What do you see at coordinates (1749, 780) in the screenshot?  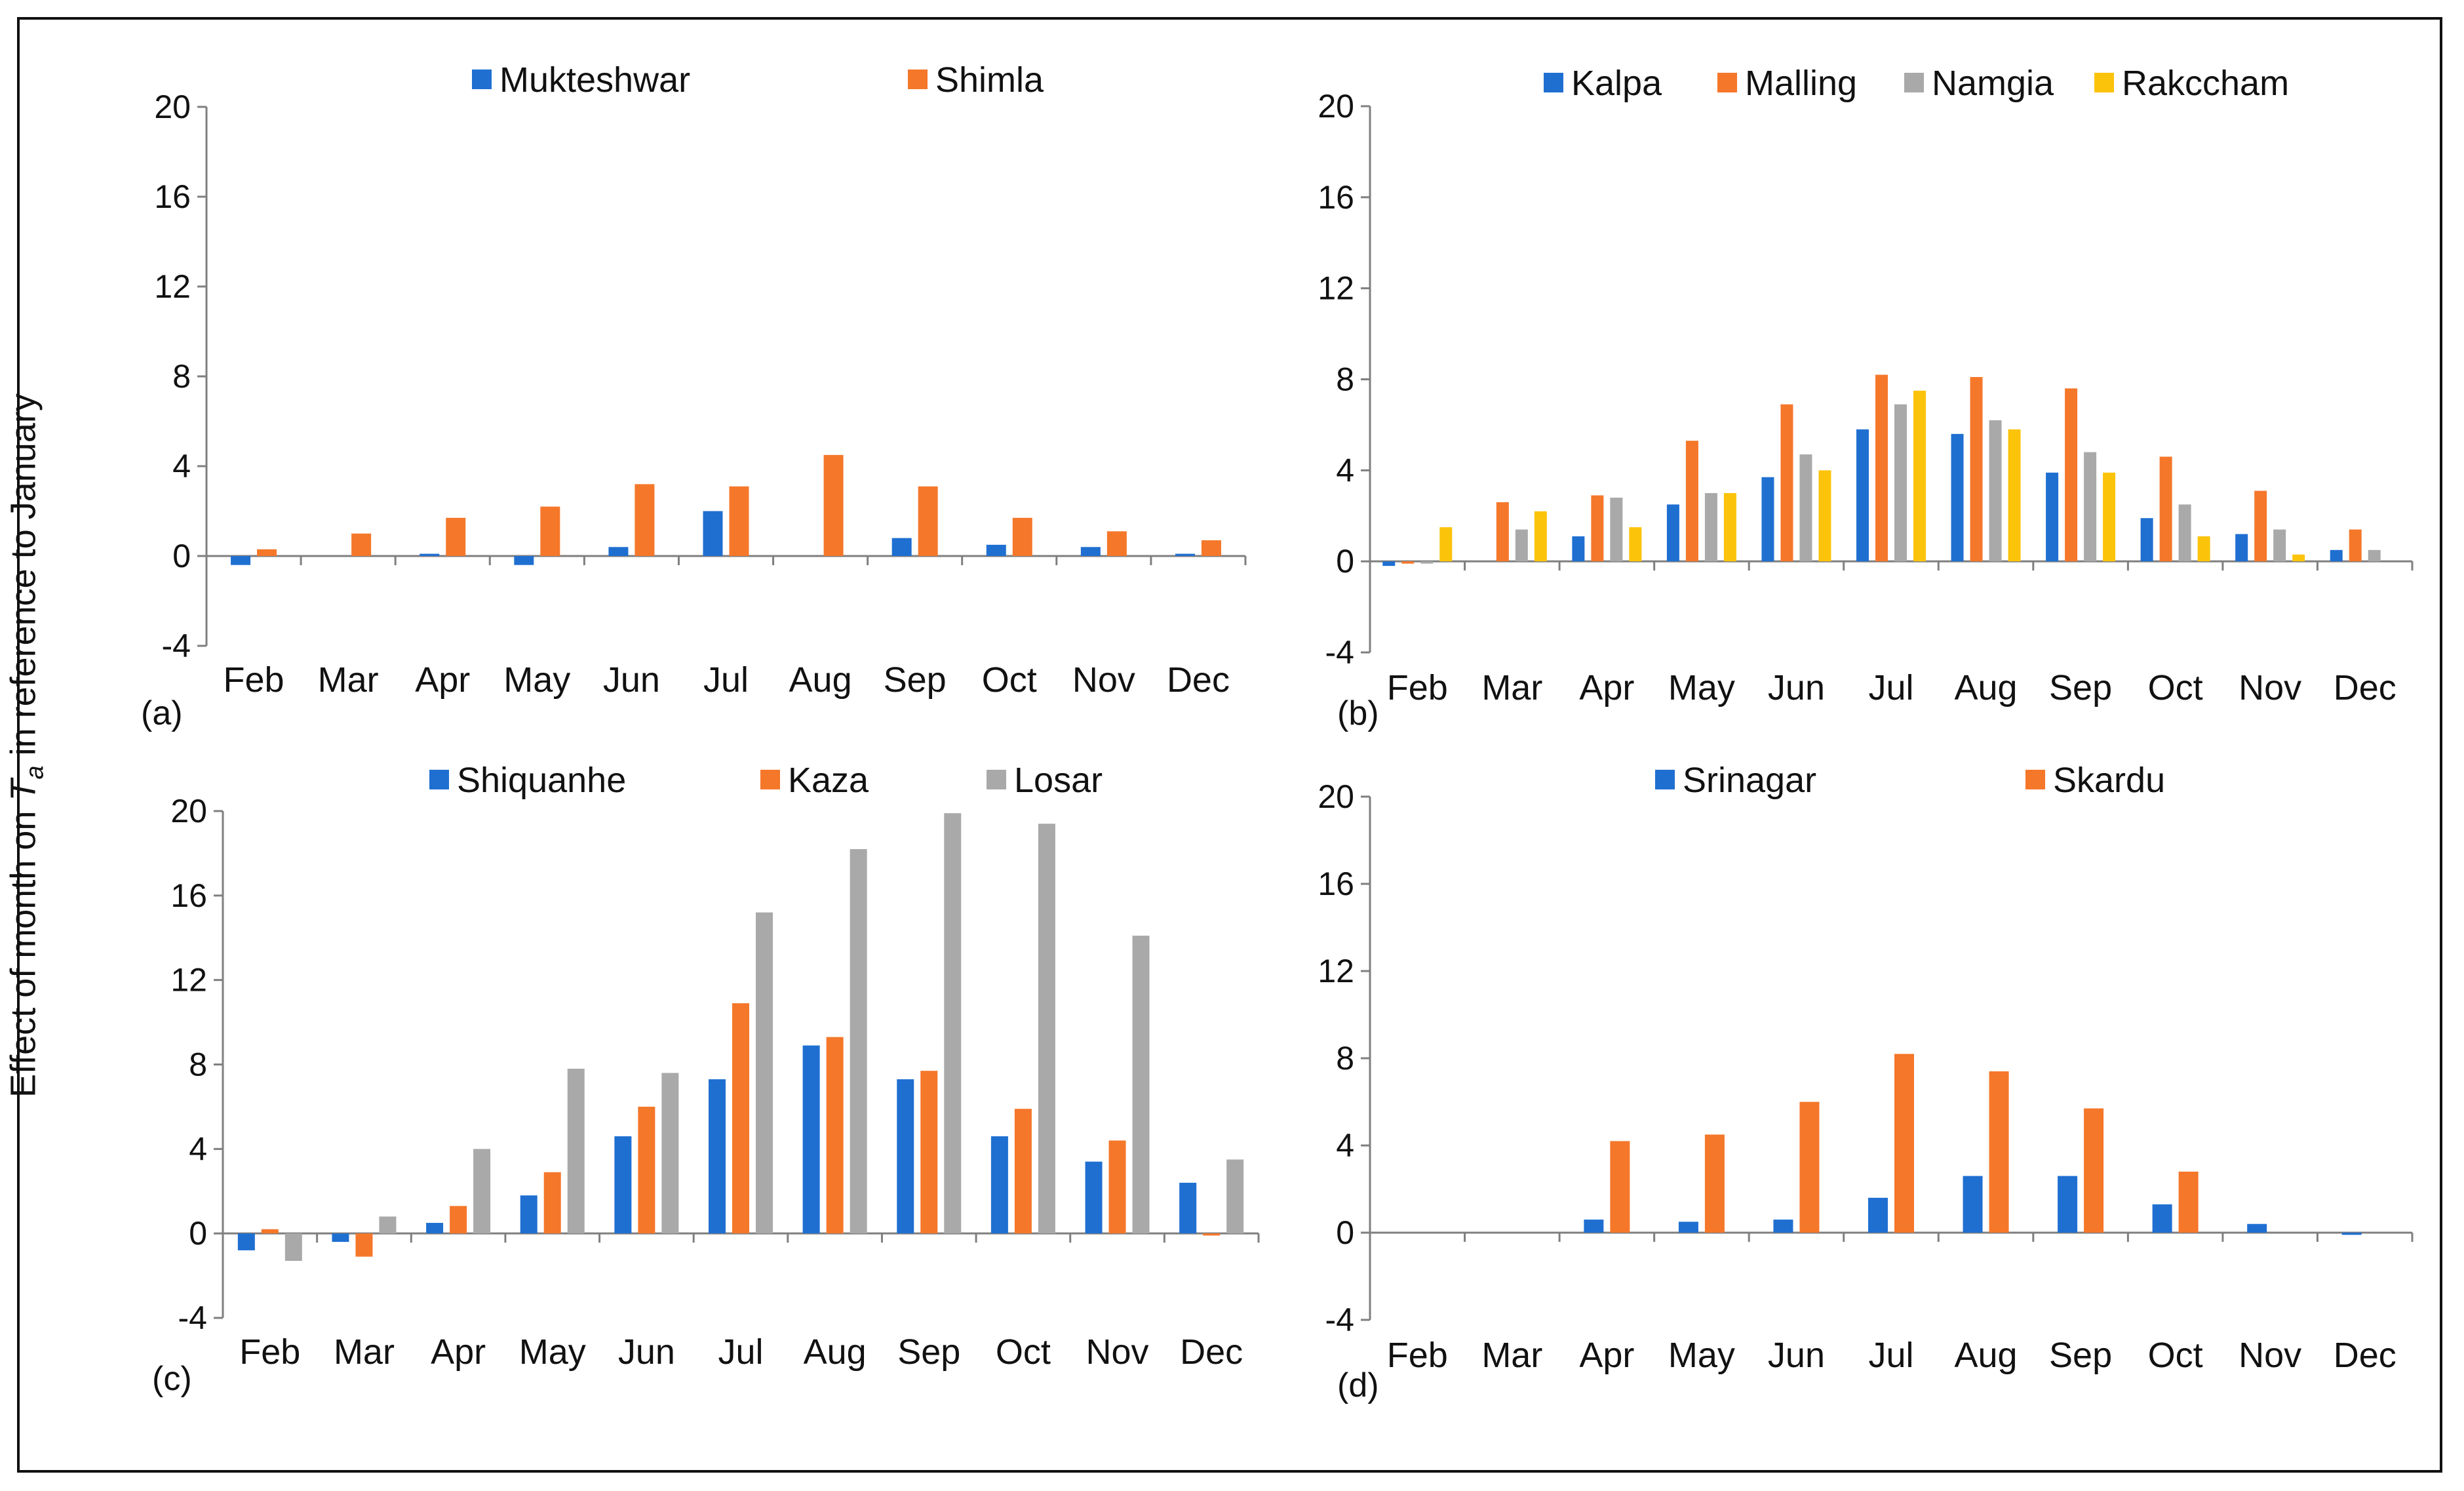 I see `legend-label-srinagar: Srinagar` at bounding box center [1749, 780].